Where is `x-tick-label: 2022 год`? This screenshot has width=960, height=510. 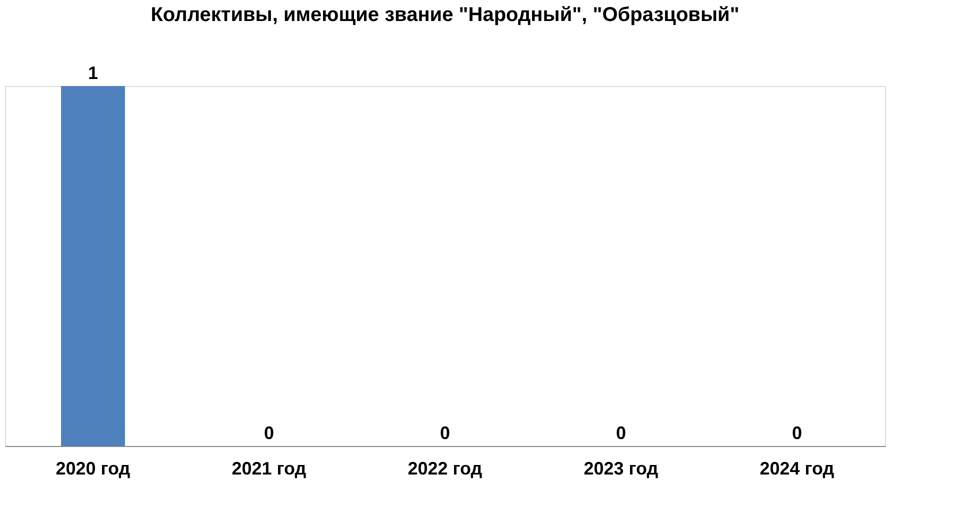 x-tick-label: 2022 год is located at coordinates (445, 468).